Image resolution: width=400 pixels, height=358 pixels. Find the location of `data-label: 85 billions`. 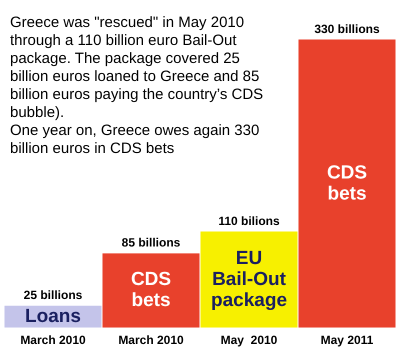

data-label: 85 billions is located at coordinates (151, 243).